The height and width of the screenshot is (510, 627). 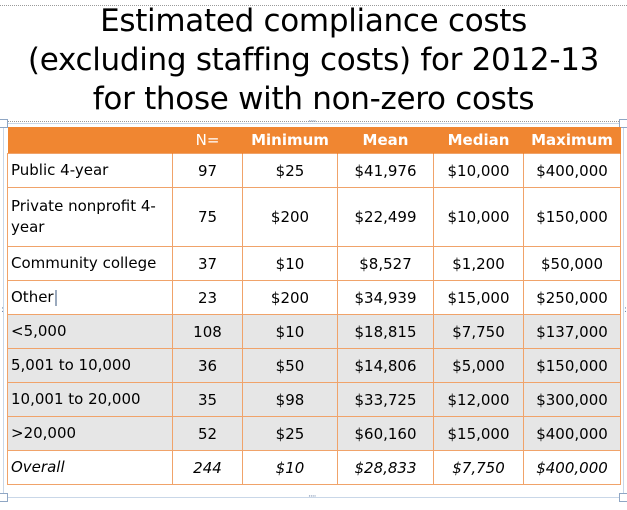 What do you see at coordinates (90, 263) in the screenshot?
I see `row-label: Community college` at bounding box center [90, 263].